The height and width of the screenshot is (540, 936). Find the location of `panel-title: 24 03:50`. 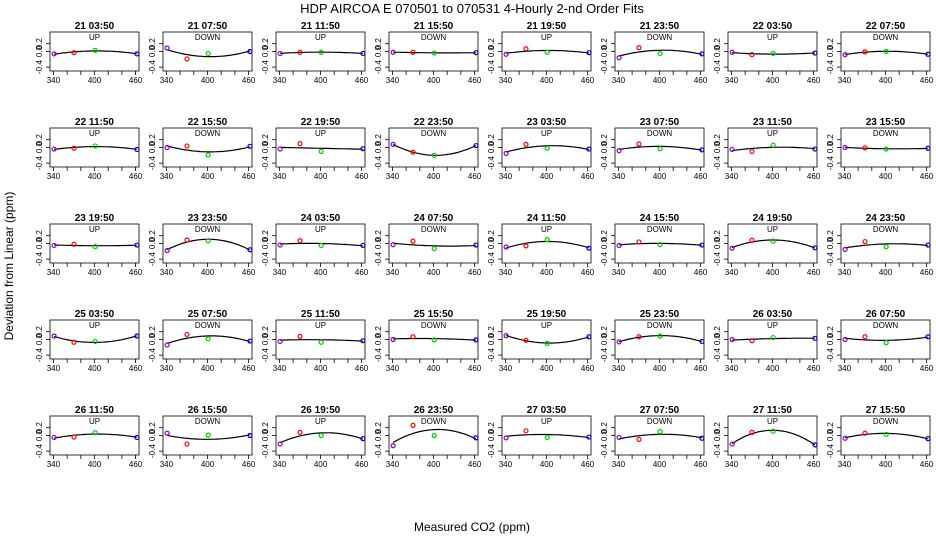

panel-title: 24 03:50 is located at coordinates (321, 218).